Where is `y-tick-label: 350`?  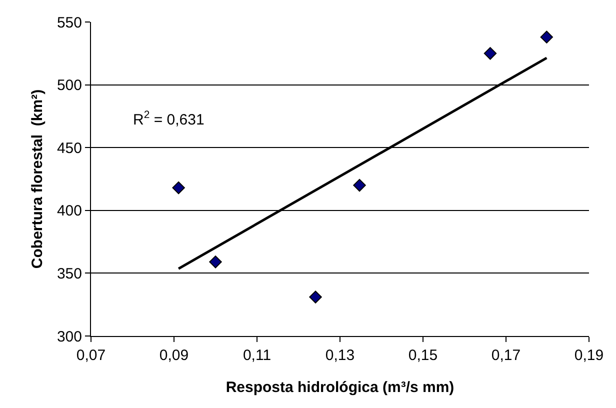 y-tick-label: 350 is located at coordinates (69, 273).